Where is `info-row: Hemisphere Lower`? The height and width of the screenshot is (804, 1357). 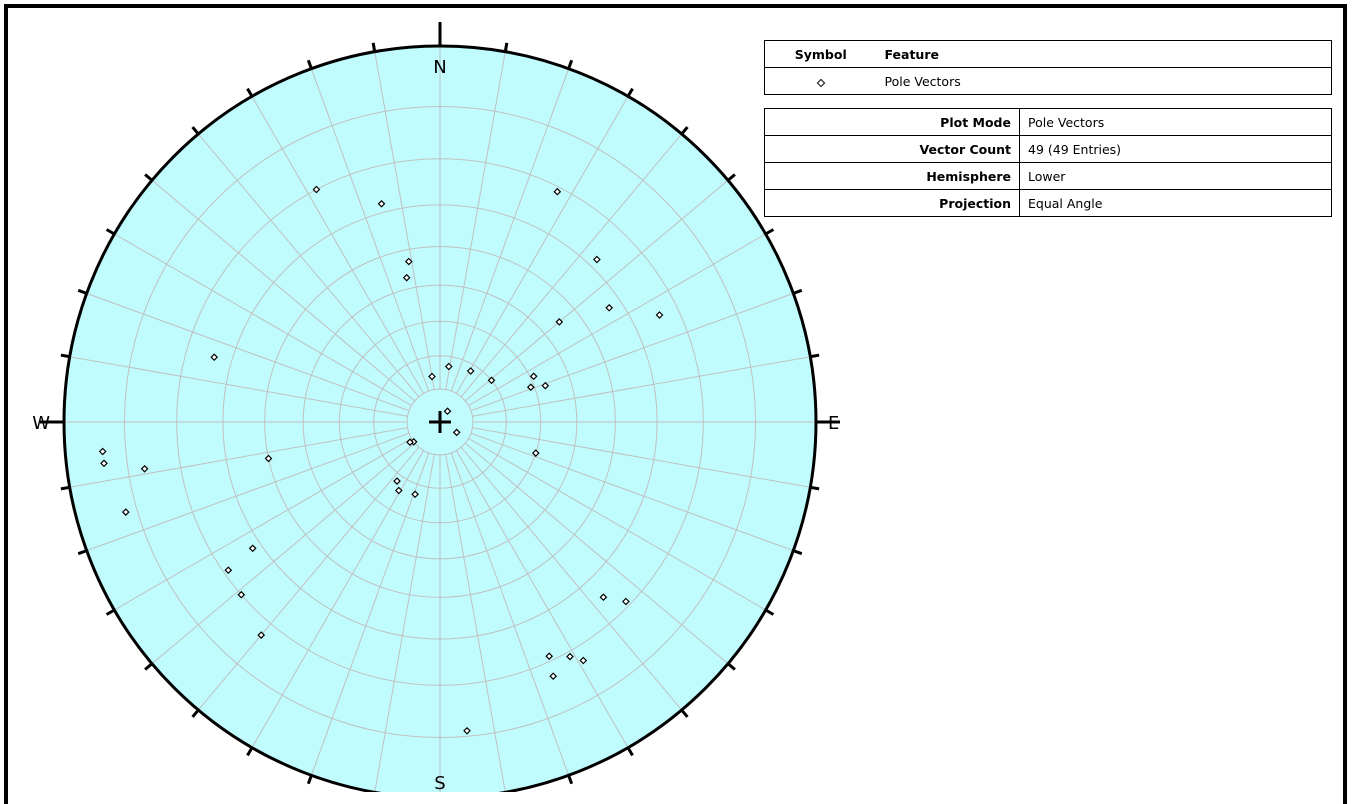 info-row: Hemisphere Lower is located at coordinates (1048, 176).